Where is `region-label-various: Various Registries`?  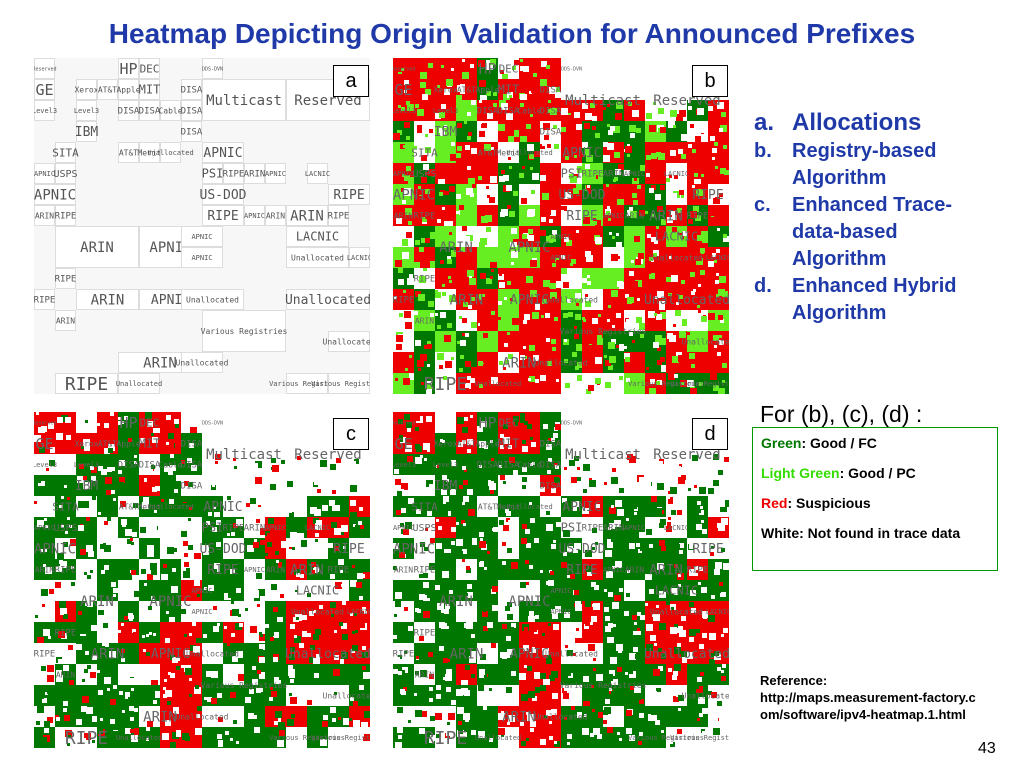
region-label-various: Various Registries is located at coordinates (666, 738).